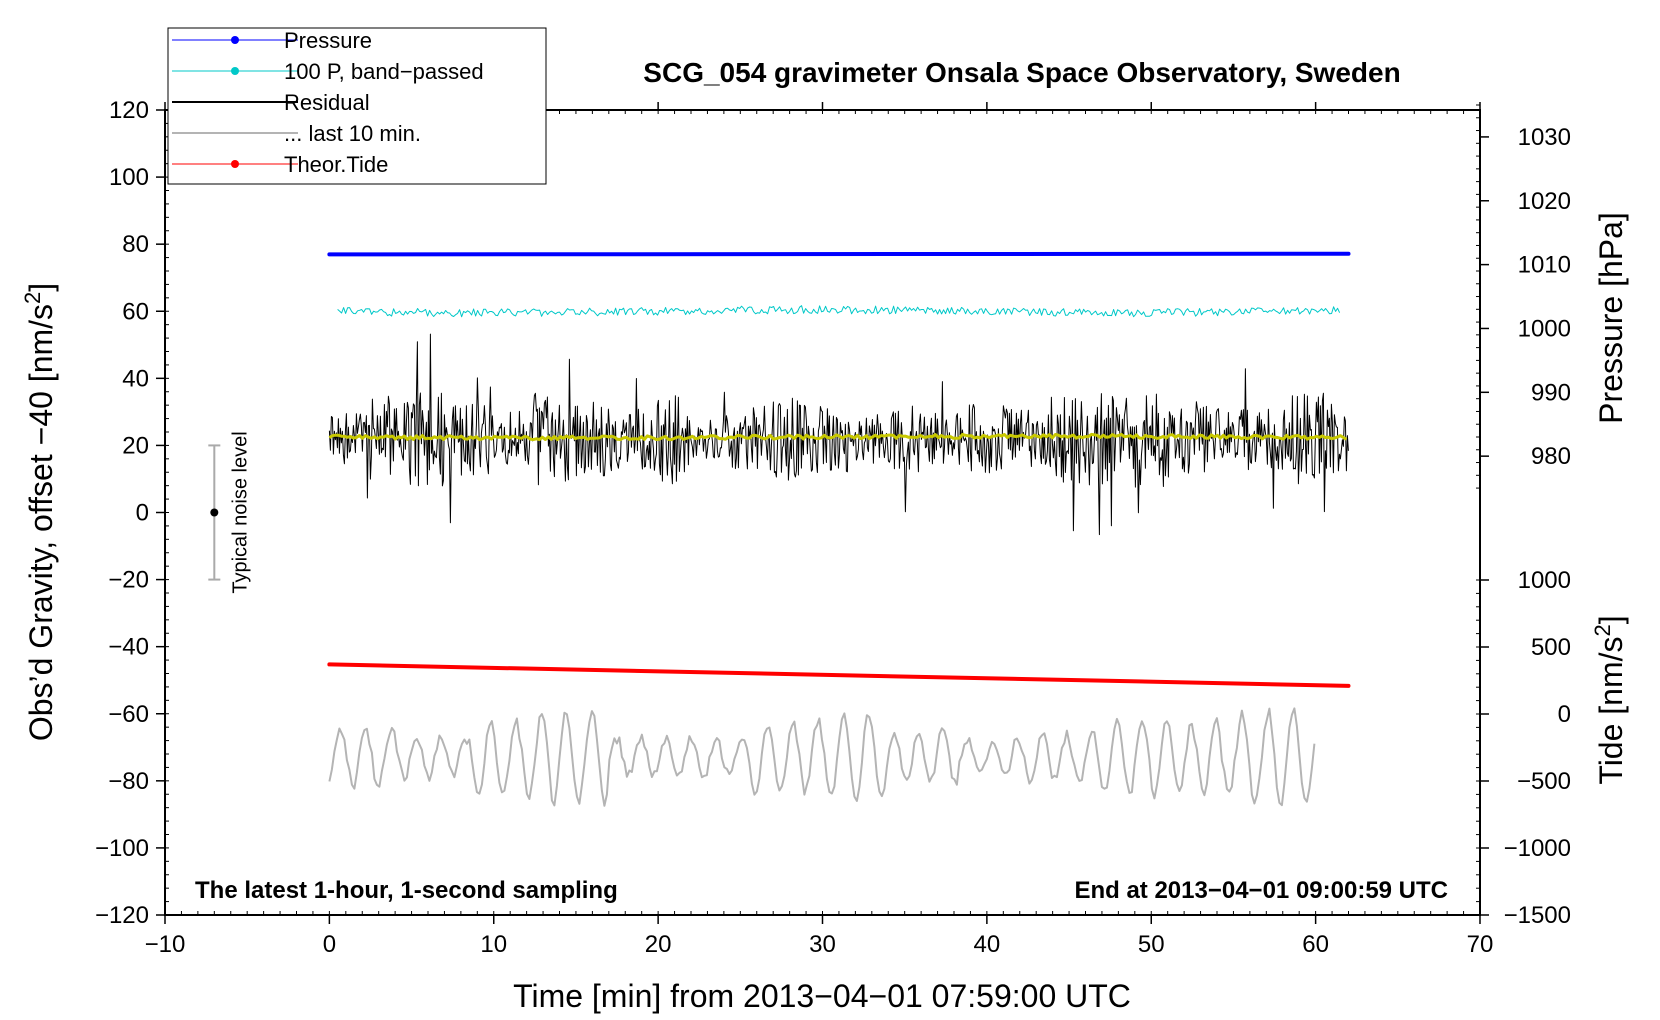 Image resolution: width=1660 pixels, height=1020 pixels. Describe the element at coordinates (128, 647) in the screenshot. I see `y-tick-label: −40` at that location.